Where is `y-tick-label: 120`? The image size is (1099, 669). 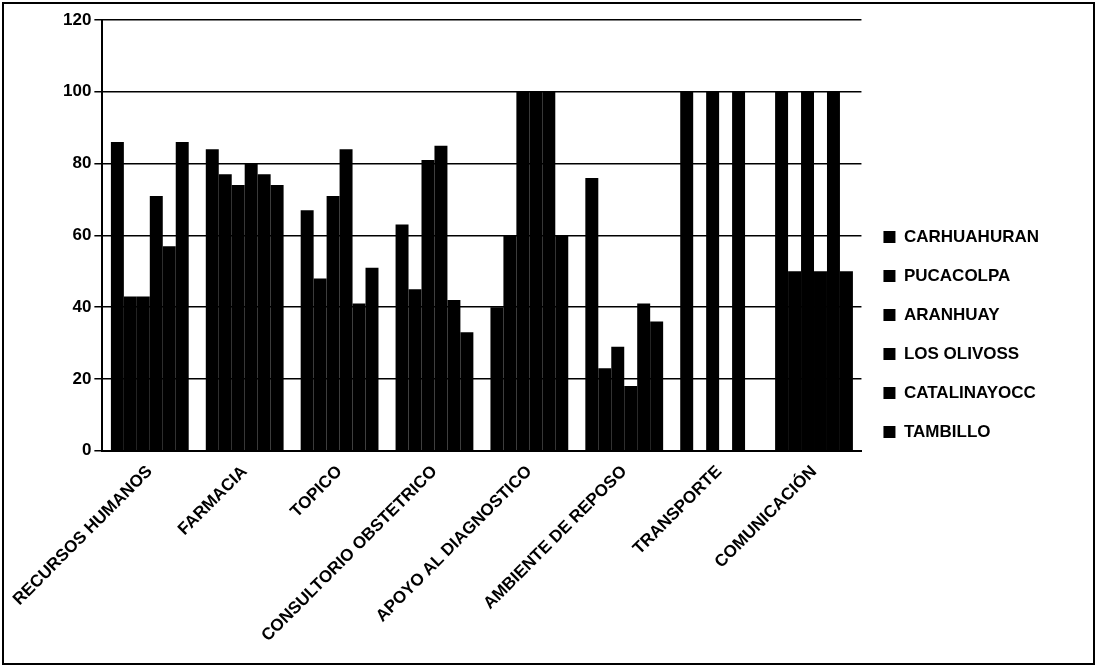 y-tick-label: 120 is located at coordinates (77, 19).